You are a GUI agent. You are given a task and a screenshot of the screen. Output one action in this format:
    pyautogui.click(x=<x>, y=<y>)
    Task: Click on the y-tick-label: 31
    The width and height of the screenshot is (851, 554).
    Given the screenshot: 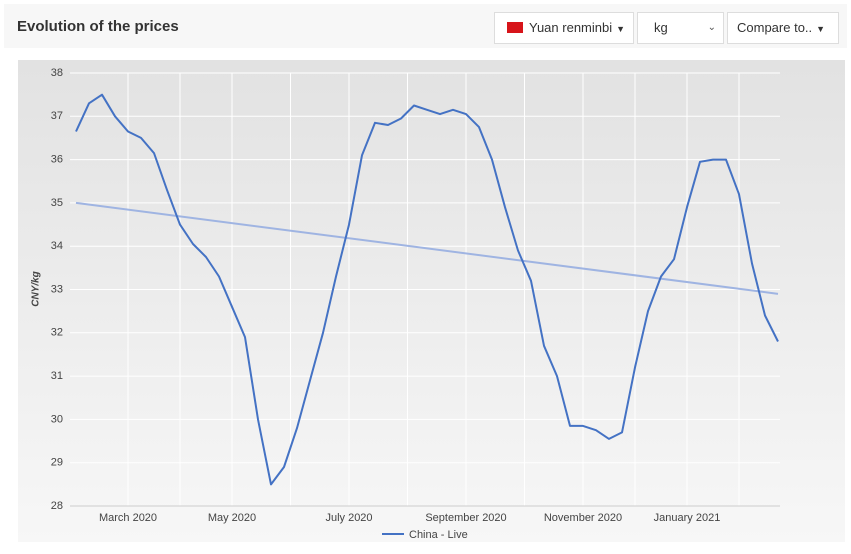 What is the action you would take?
    pyautogui.click(x=57, y=376)
    